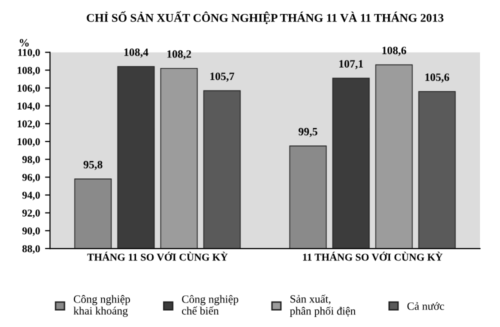  What do you see at coordinates (31, 231) in the screenshot?
I see `y-tick-label: 90,0` at bounding box center [31, 231].